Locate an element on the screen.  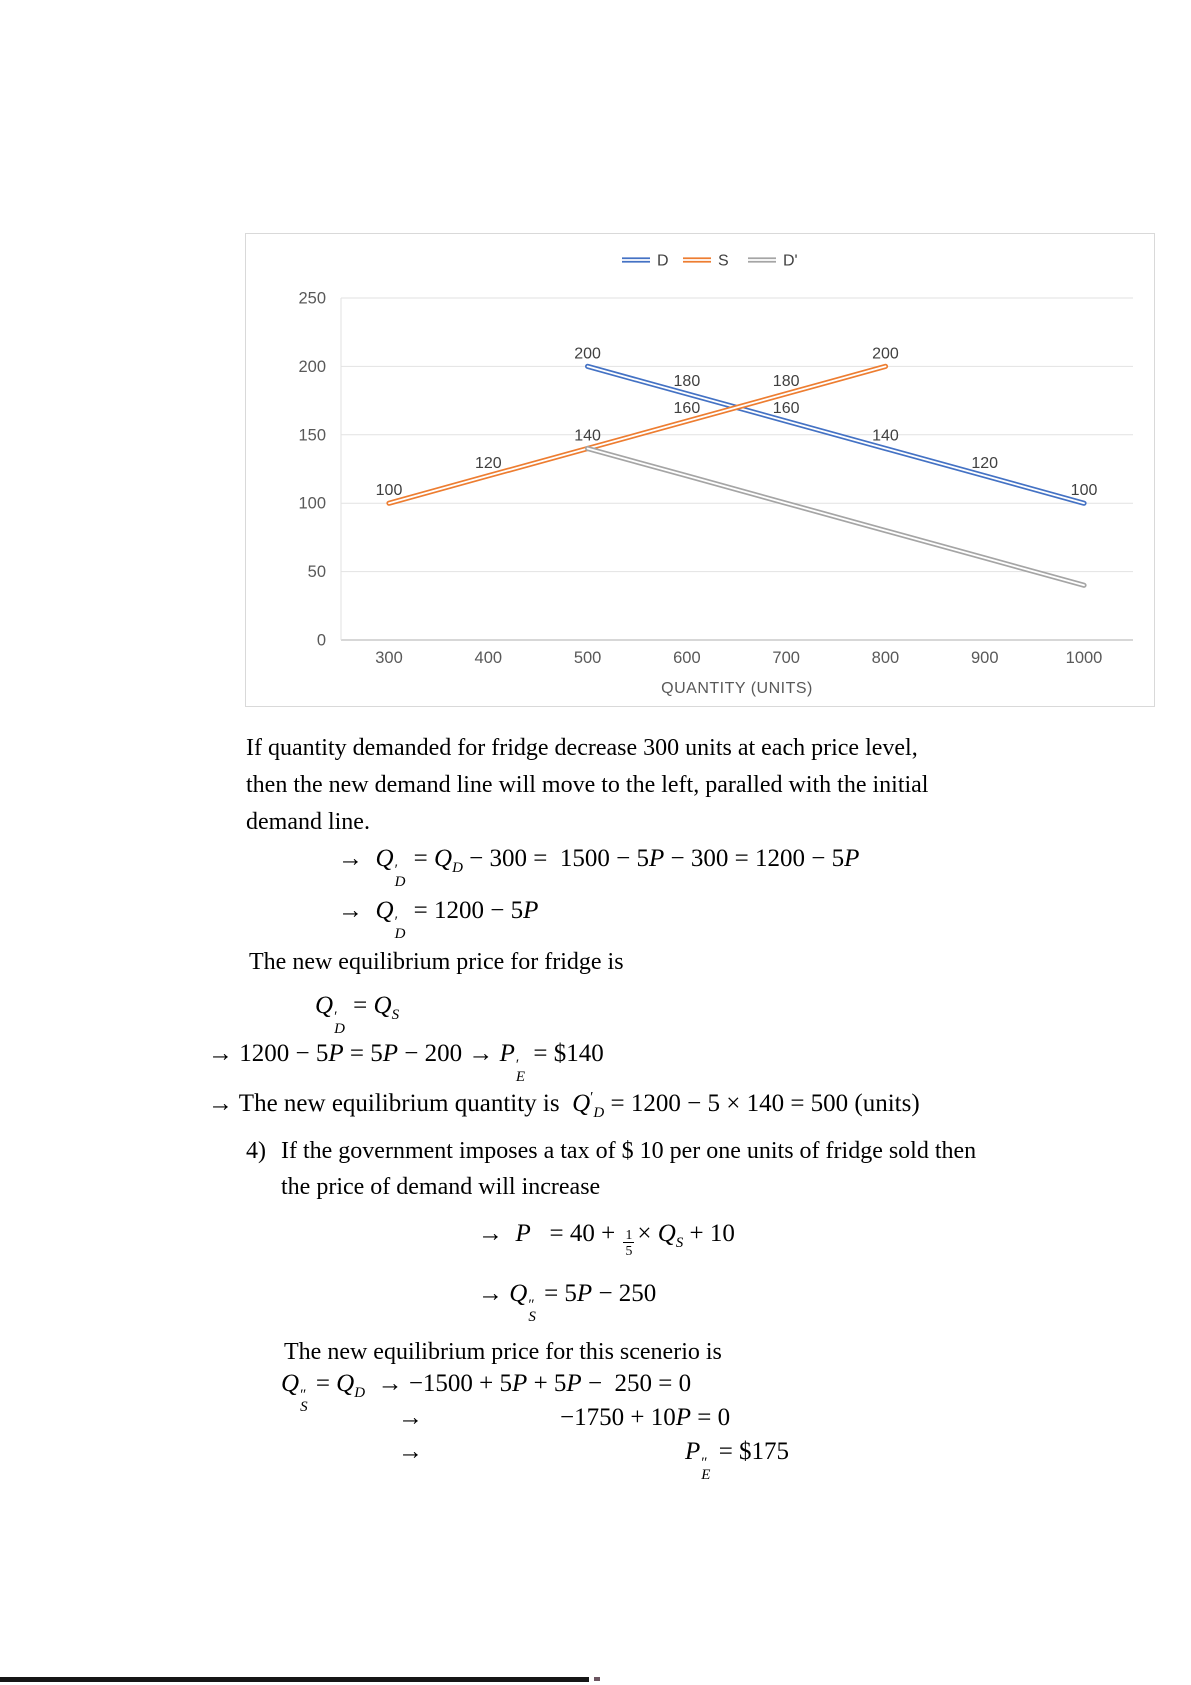
svg-text: 250 is located at coordinates (312, 299).